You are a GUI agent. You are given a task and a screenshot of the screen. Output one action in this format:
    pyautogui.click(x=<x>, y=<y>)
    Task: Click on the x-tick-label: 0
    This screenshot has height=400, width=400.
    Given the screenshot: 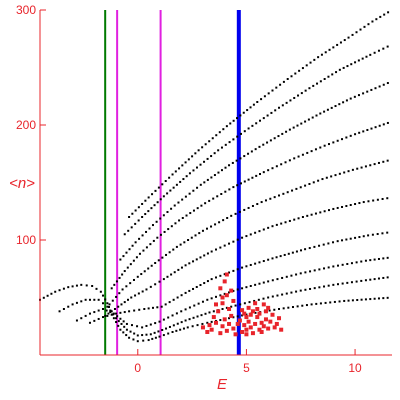 What is the action you would take?
    pyautogui.click(x=137, y=368)
    